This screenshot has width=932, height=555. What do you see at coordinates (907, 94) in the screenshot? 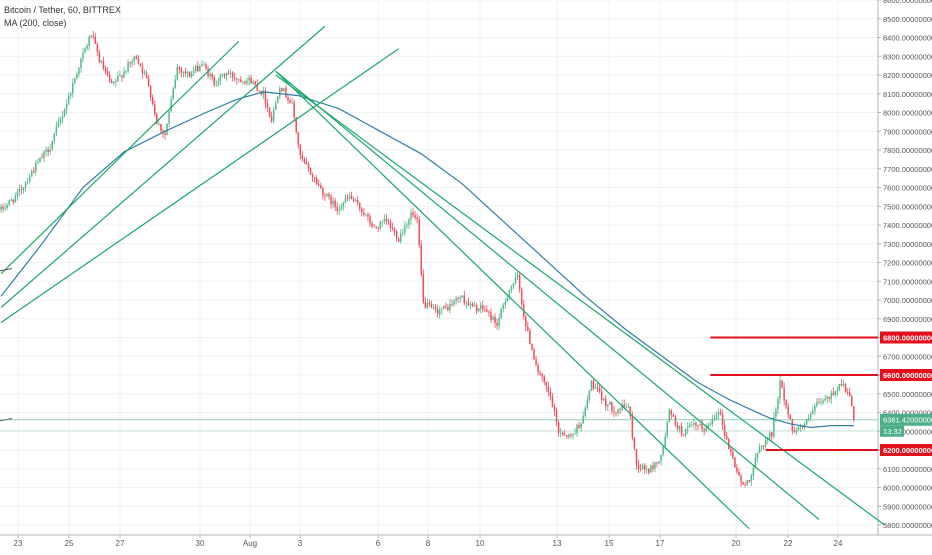
I see `y-tick-label: 8100.00000000` at bounding box center [907, 94].